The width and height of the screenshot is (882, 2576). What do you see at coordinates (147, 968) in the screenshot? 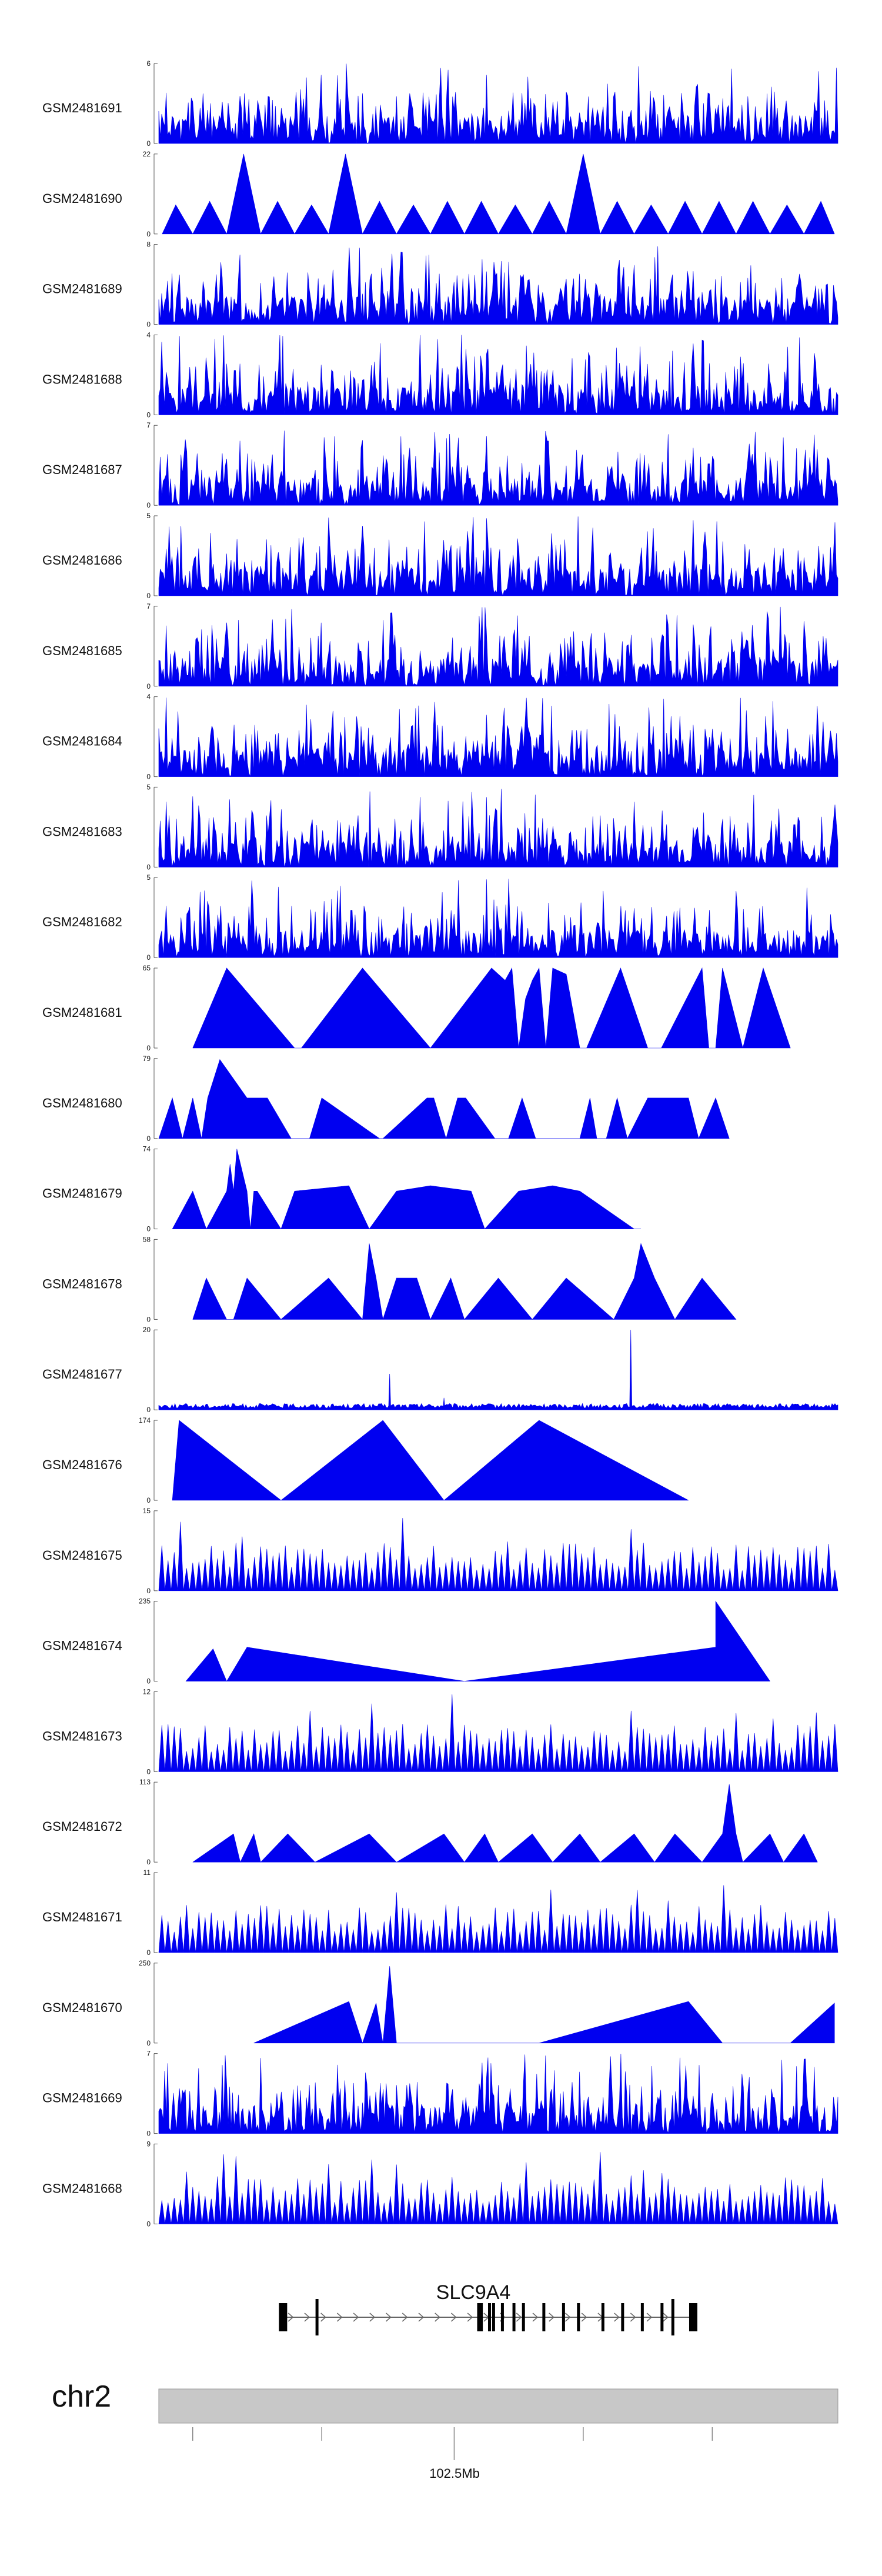
I see `y-tick-label-max: 65` at bounding box center [147, 968].